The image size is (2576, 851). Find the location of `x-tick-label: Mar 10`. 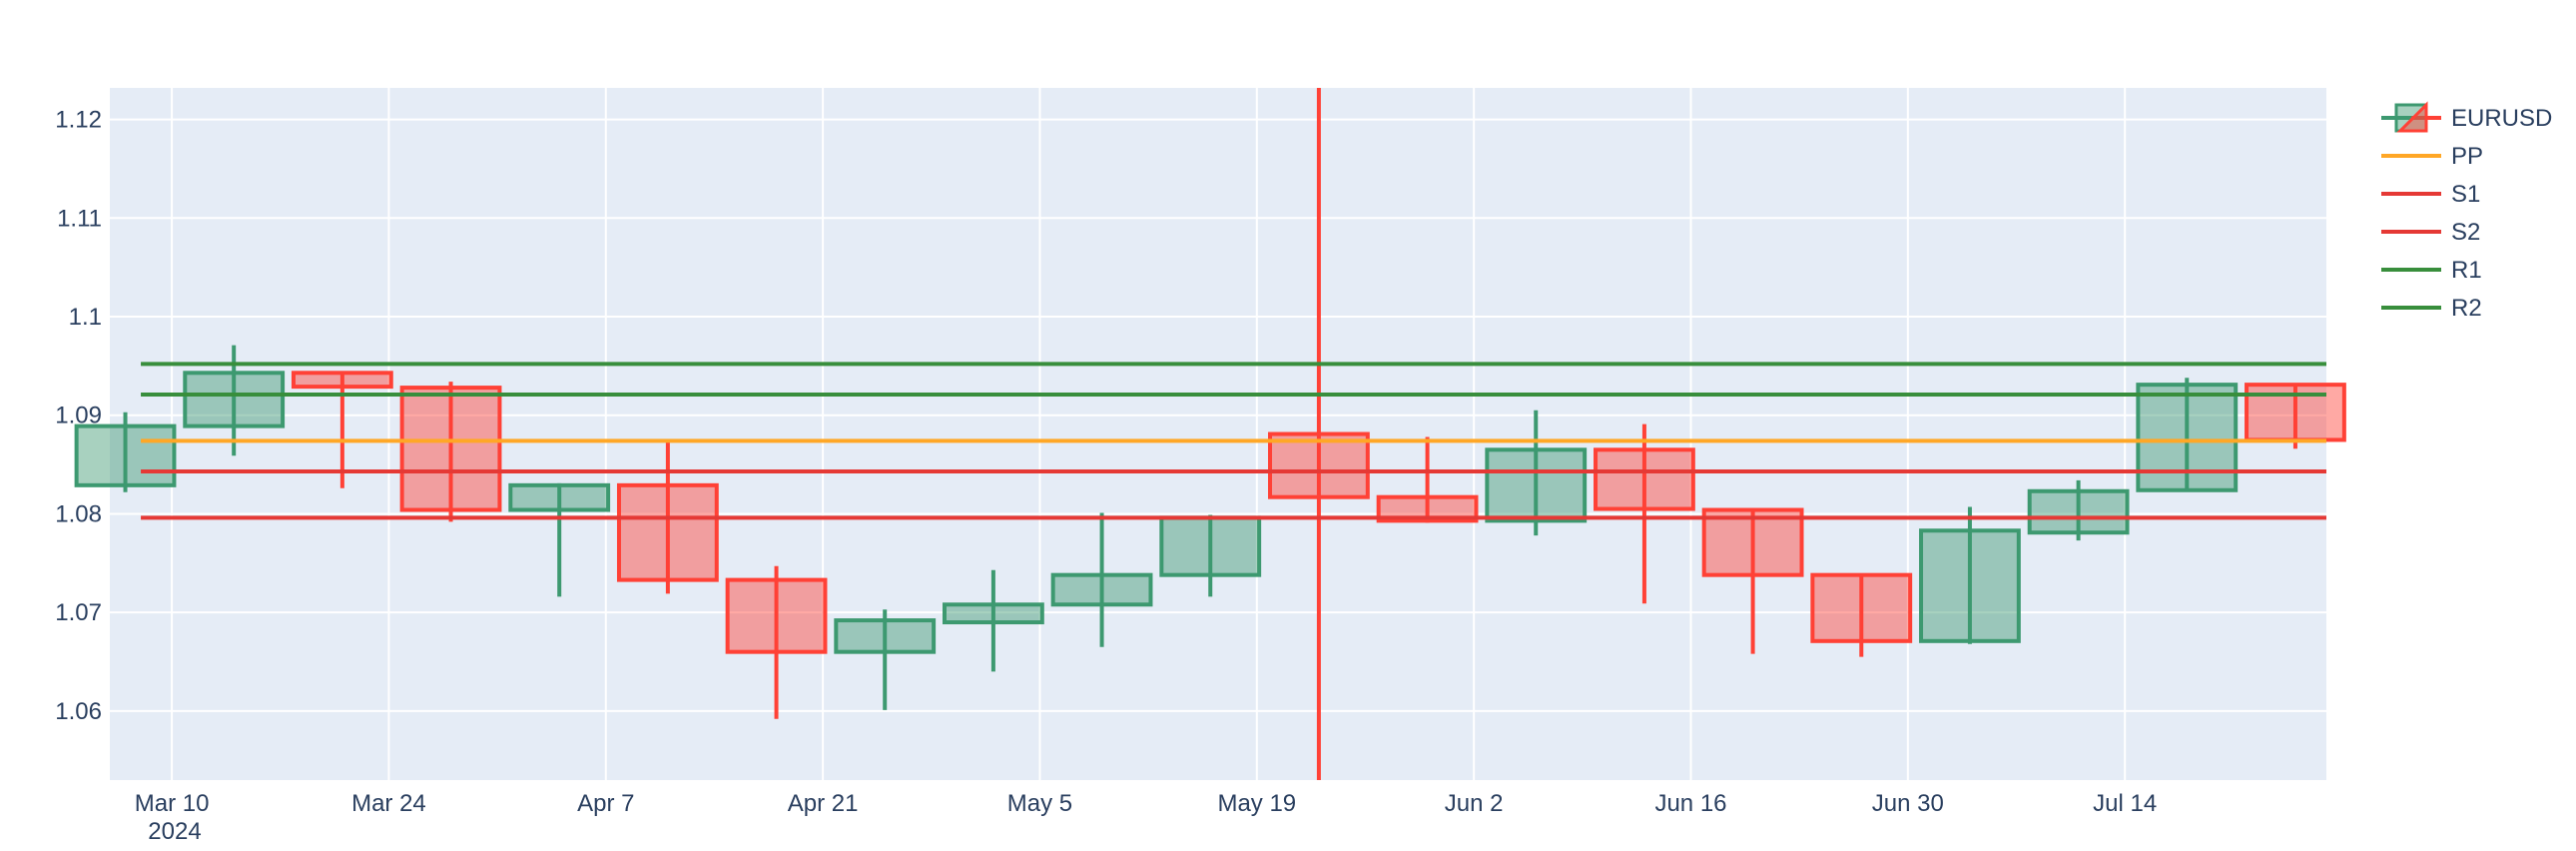

x-tick-label: Mar 10 is located at coordinates (172, 804).